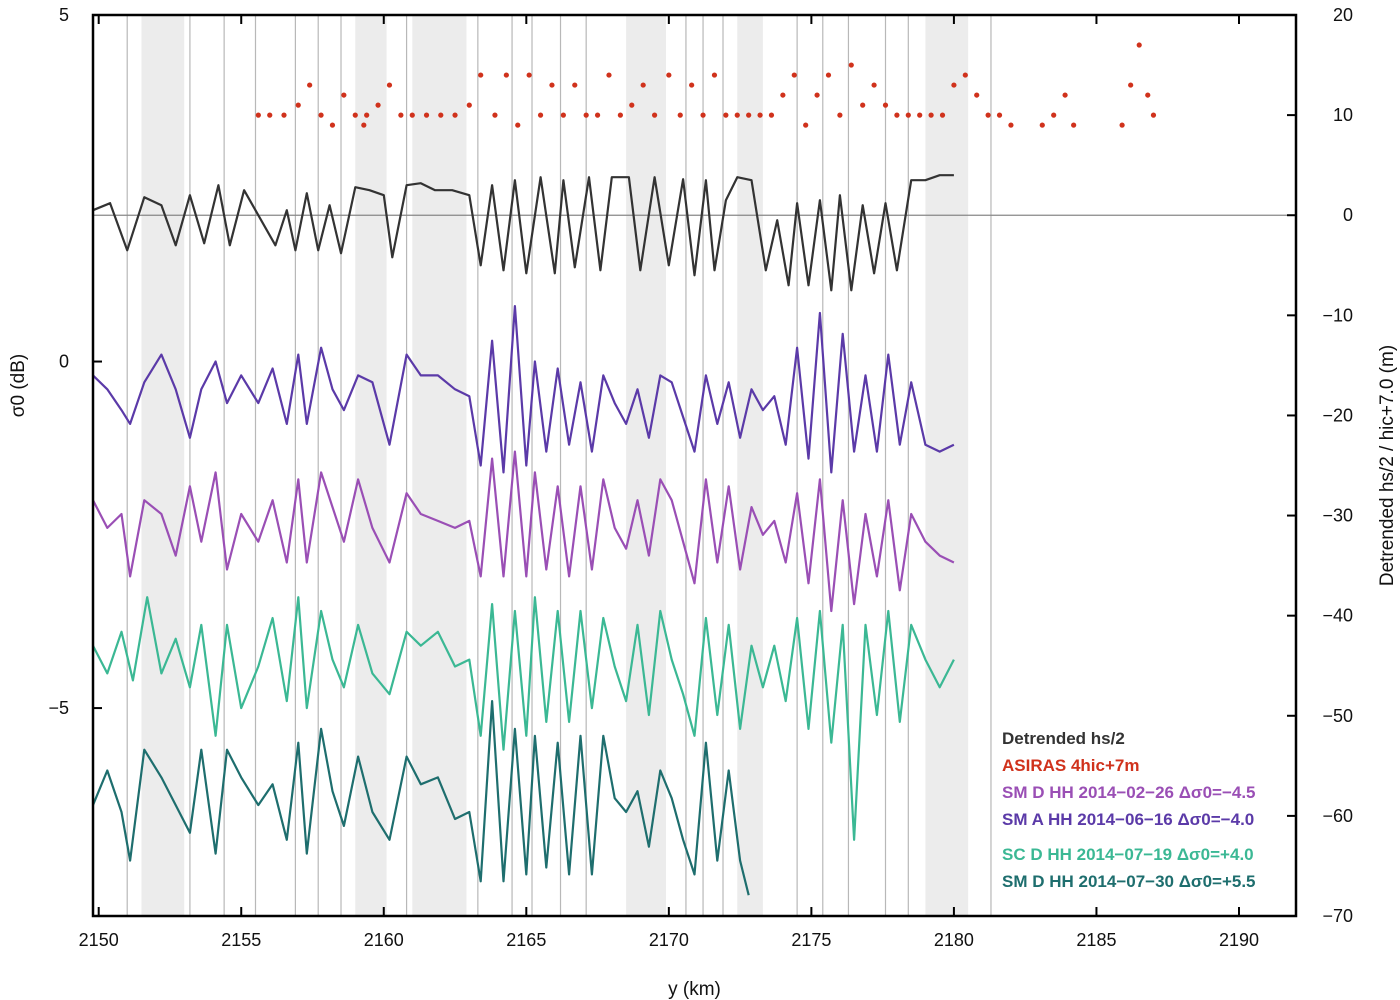 This screenshot has width=1400, height=1000. What do you see at coordinates (1343, 15) in the screenshot?
I see `y-right-tick-label: 20` at bounding box center [1343, 15].